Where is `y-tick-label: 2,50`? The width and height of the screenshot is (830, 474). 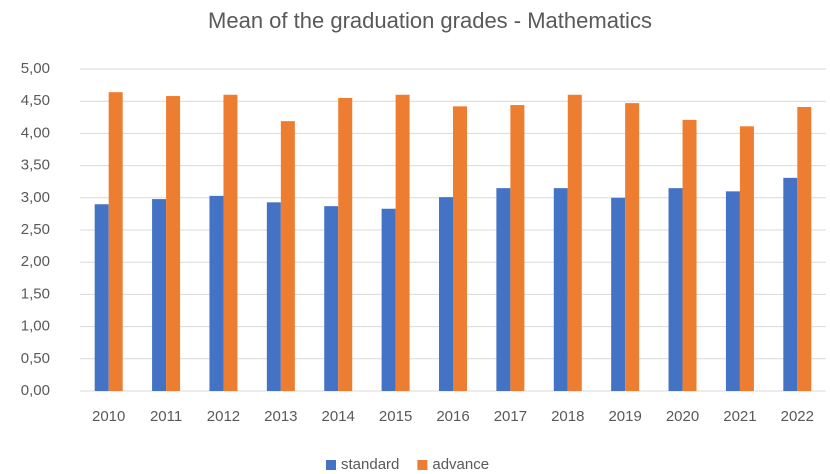
y-tick-label: 2,50 is located at coordinates (35, 229).